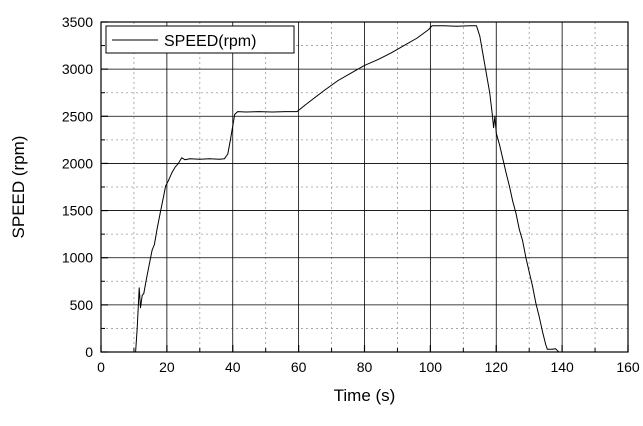 This screenshot has height=426, width=643. What do you see at coordinates (628, 367) in the screenshot?
I see `x-tick-label: 160` at bounding box center [628, 367].